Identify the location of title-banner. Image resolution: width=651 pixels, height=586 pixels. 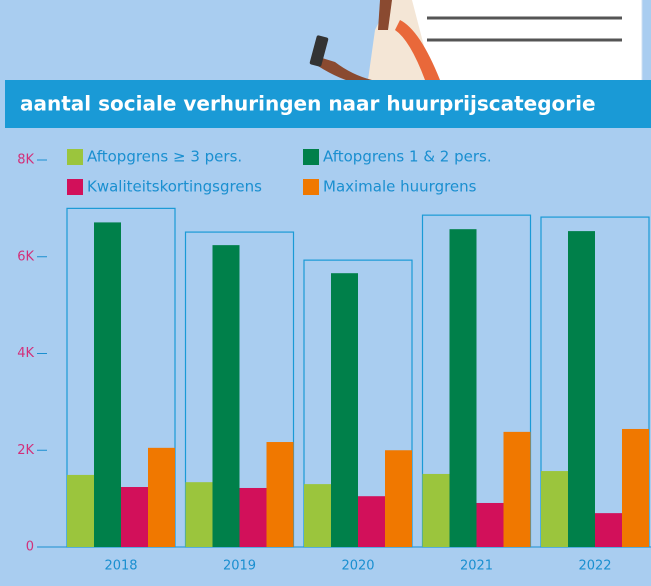
(328, 104).